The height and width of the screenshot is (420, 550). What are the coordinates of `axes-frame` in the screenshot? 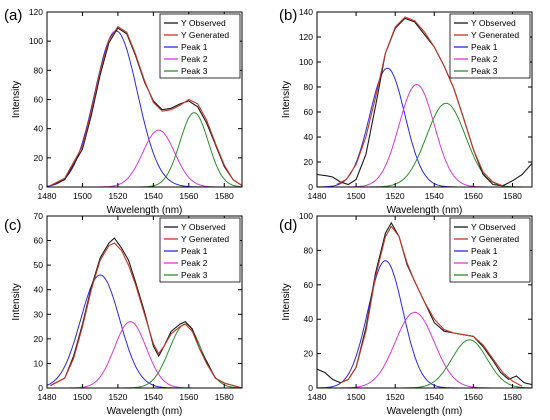 It's located at (144, 302).